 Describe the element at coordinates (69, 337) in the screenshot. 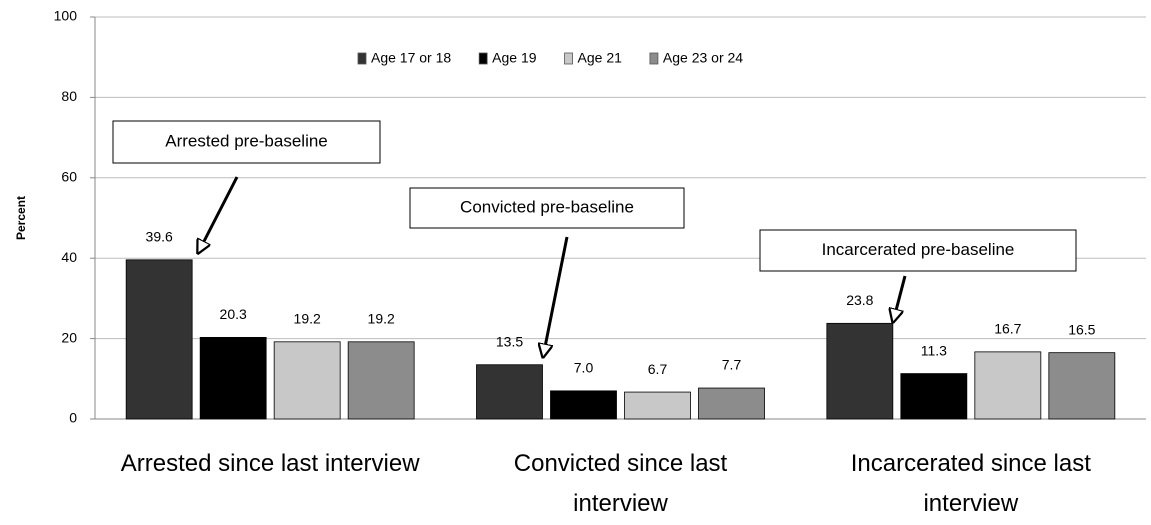

I see `y-tick-label: 20` at that location.